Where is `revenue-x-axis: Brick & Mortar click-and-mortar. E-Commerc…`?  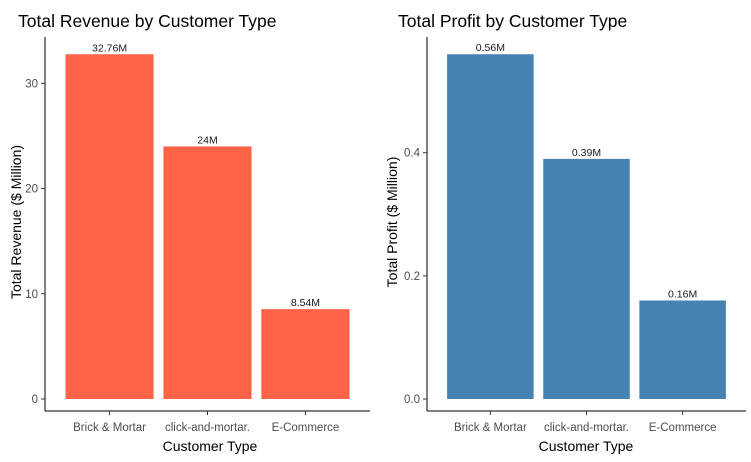 revenue-x-axis: Brick & Mortar click-and-mortar. E-Commerc… is located at coordinates (207, 422).